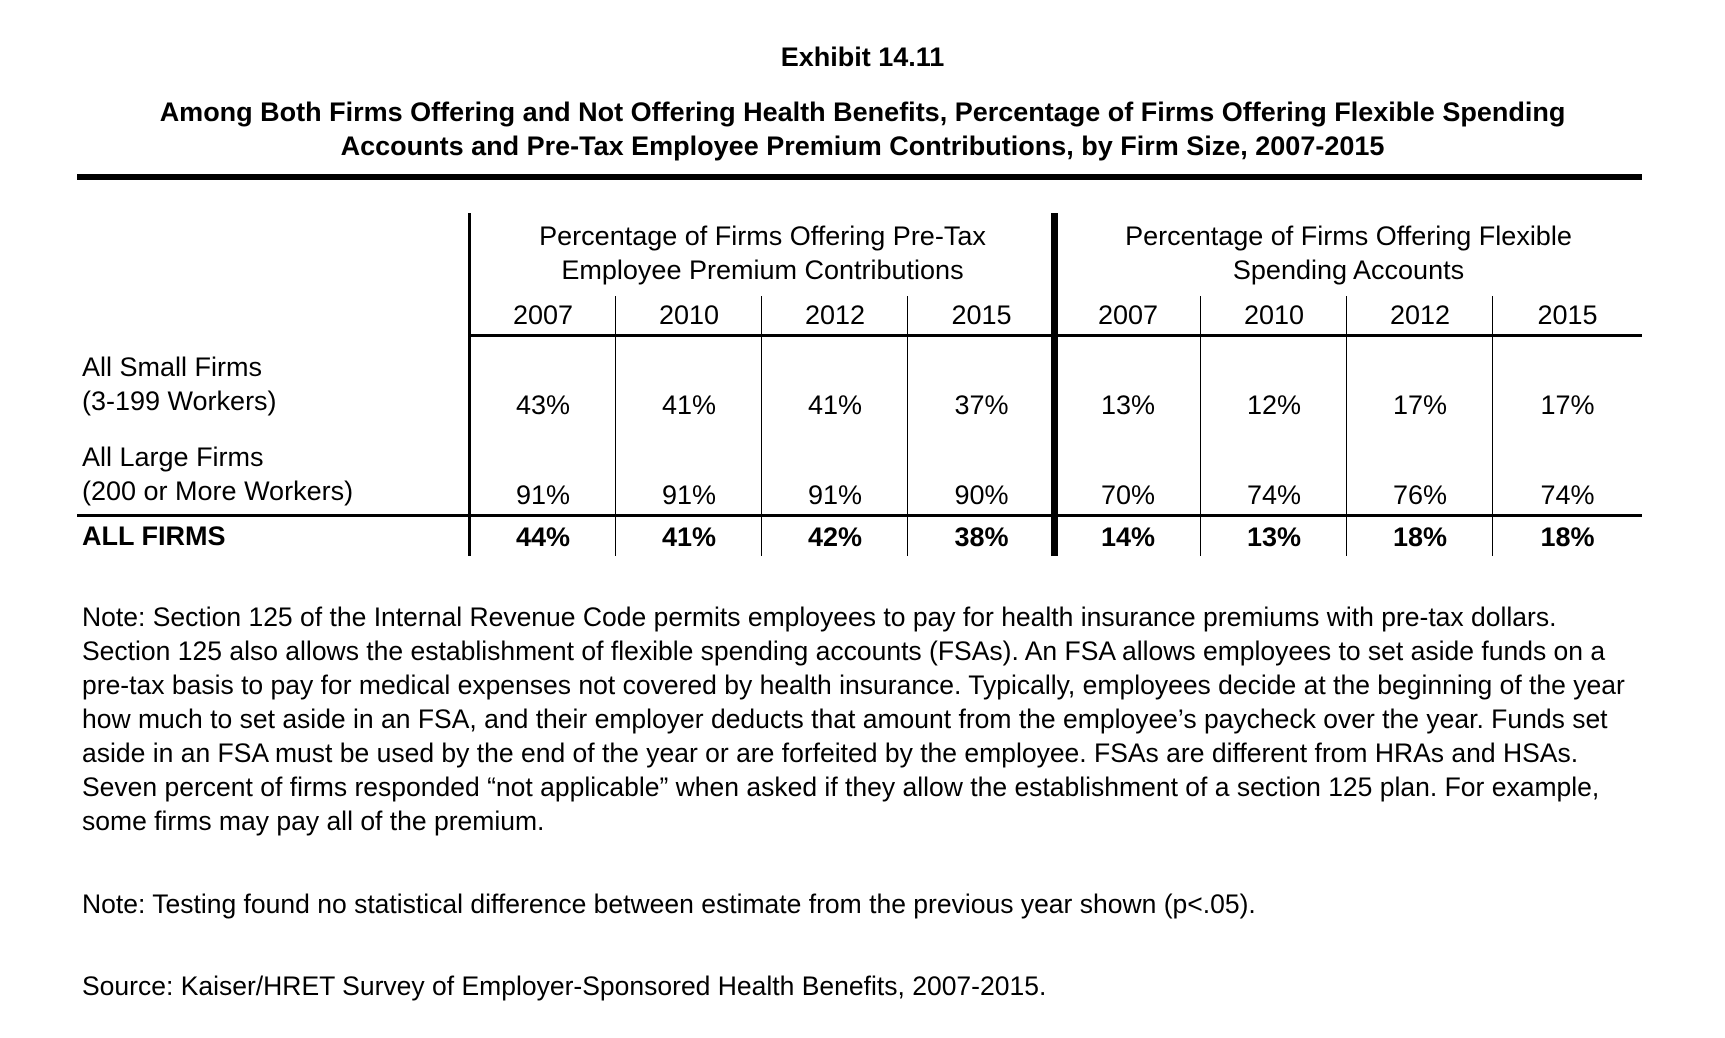 The width and height of the screenshot is (1725, 1038). I want to click on table-cell: 42%, so click(835, 537).